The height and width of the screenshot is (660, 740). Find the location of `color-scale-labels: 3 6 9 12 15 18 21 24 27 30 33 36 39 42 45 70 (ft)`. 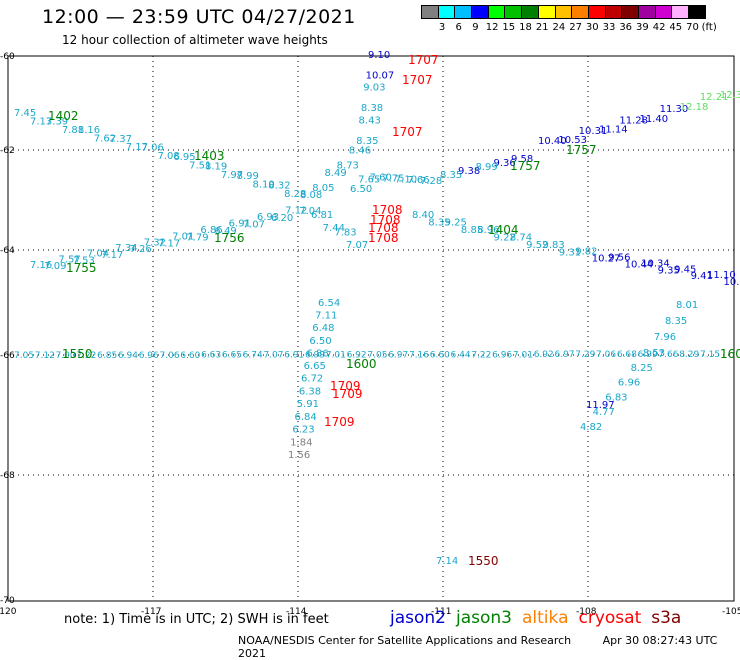

color-scale-labels: 3 6 9 12 15 18 21 24 27 30 33 36 39 42 45 70 (ft) is located at coordinates (581, 28).